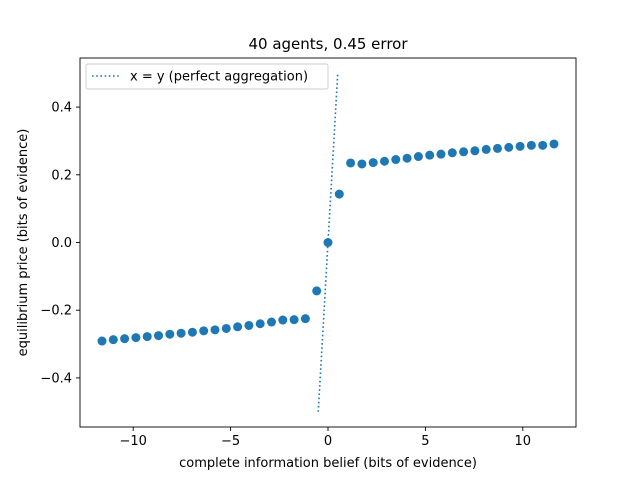 This screenshot has width=640, height=480. Describe the element at coordinates (425, 441) in the screenshot. I see `x-tick-label: 5` at that location.